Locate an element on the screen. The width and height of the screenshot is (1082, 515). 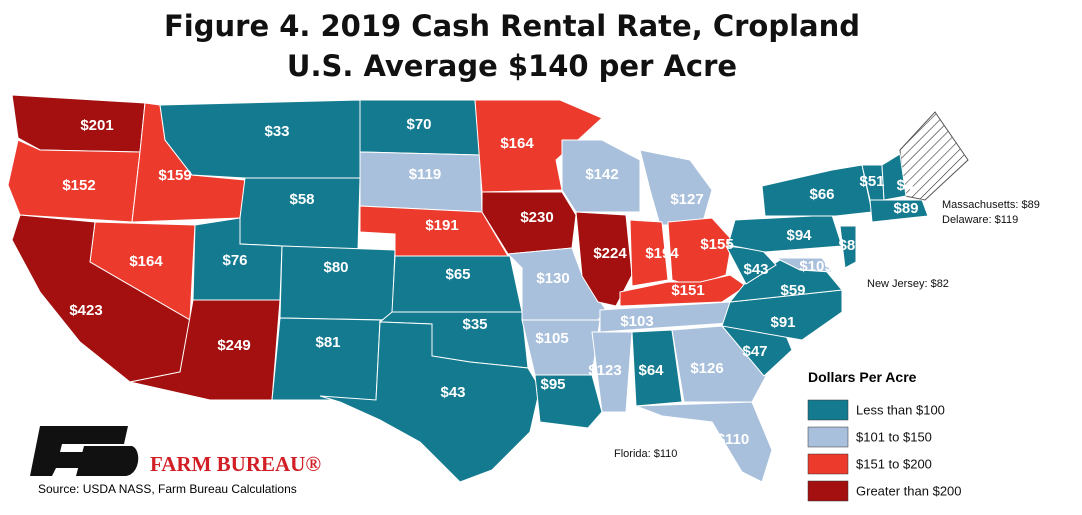
state-label: $423 is located at coordinates (85, 310).